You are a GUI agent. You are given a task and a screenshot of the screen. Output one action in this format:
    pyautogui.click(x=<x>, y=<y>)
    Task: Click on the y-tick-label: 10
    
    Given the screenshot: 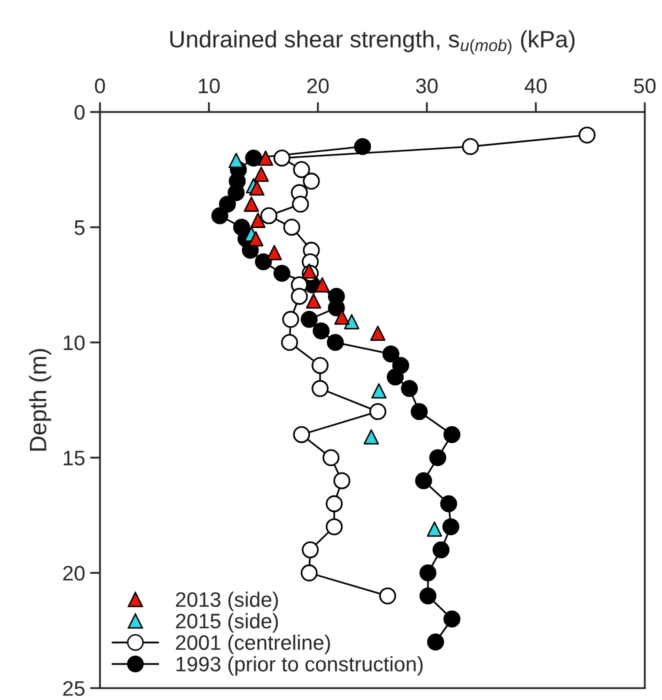 What is the action you would take?
    pyautogui.click(x=74, y=342)
    